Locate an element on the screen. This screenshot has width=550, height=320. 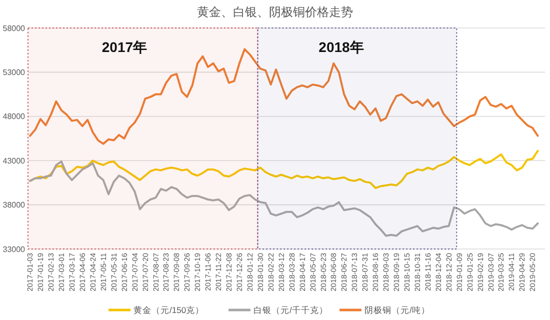
y-tick-label: 38000 is located at coordinates (14, 205).